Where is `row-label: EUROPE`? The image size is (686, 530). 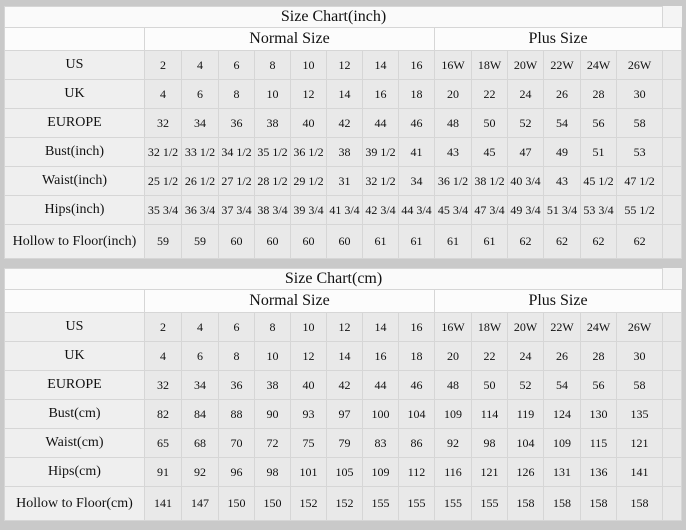 row-label: EUROPE is located at coordinates (74, 123).